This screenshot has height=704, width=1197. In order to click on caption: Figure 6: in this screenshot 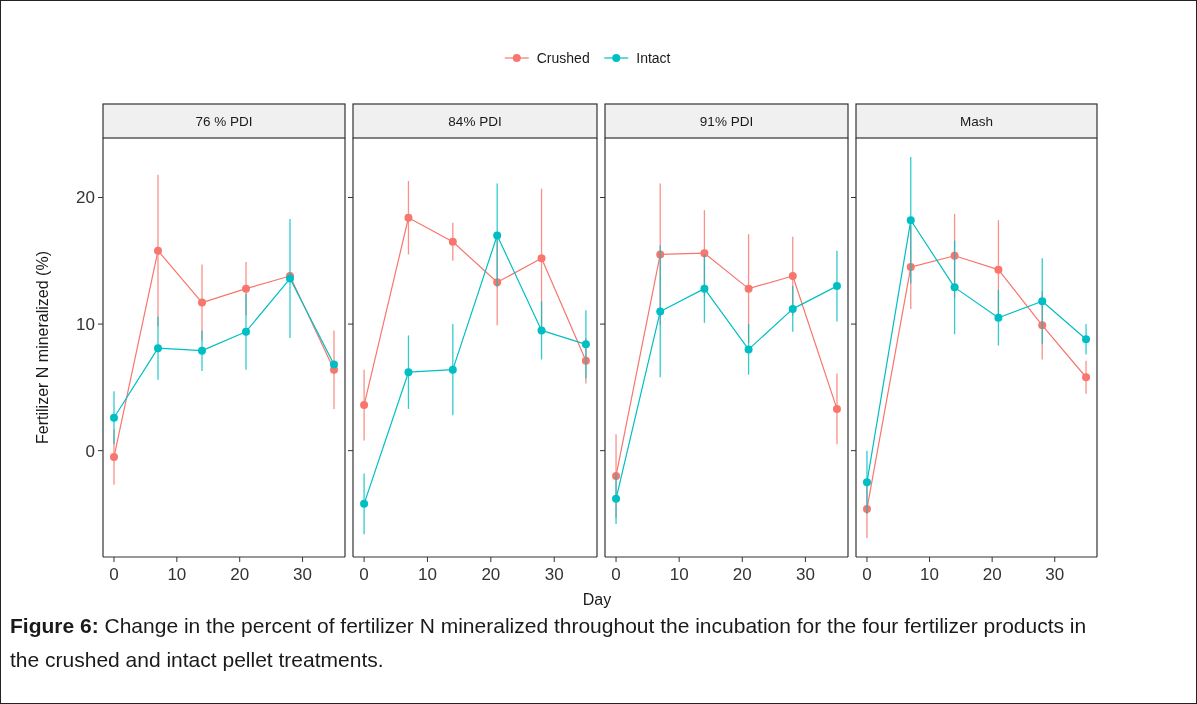, I will do `click(57, 625)`.